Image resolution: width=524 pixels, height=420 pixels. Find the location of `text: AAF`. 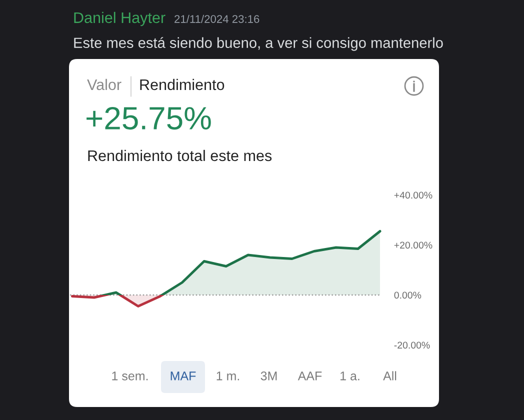

text: AAF is located at coordinates (310, 376).